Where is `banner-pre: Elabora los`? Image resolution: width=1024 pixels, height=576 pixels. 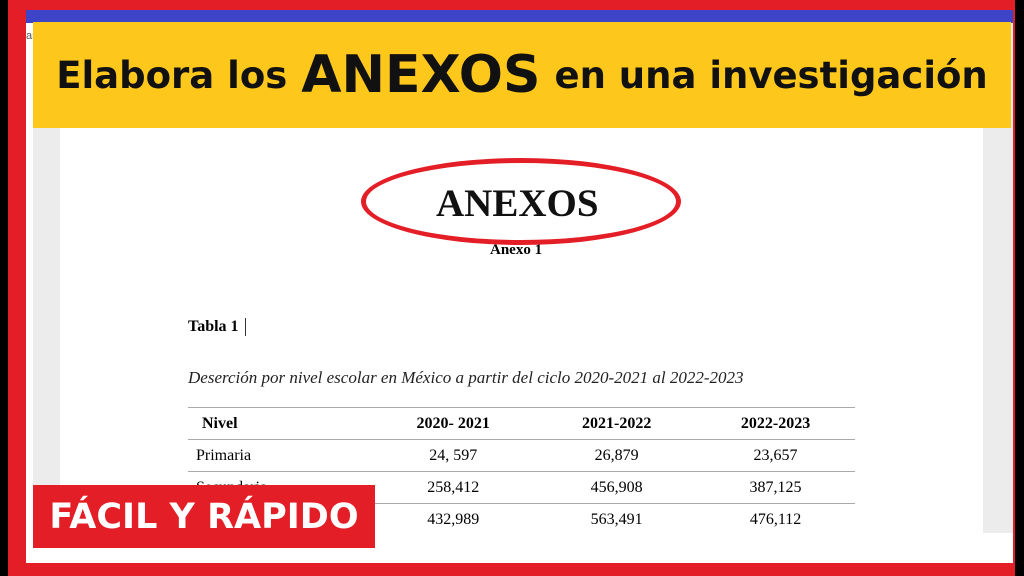 banner-pre: Elabora los is located at coordinates (172, 75).